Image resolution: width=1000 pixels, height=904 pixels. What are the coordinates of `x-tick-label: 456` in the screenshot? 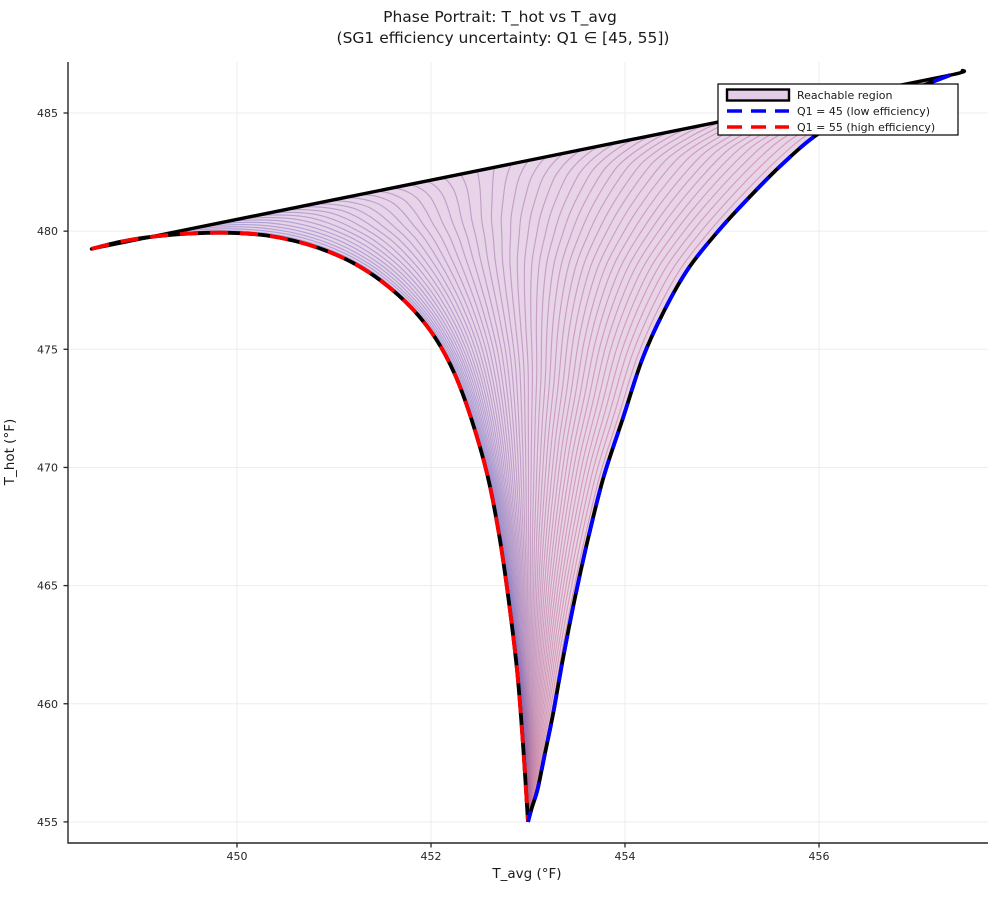 It's located at (819, 856).